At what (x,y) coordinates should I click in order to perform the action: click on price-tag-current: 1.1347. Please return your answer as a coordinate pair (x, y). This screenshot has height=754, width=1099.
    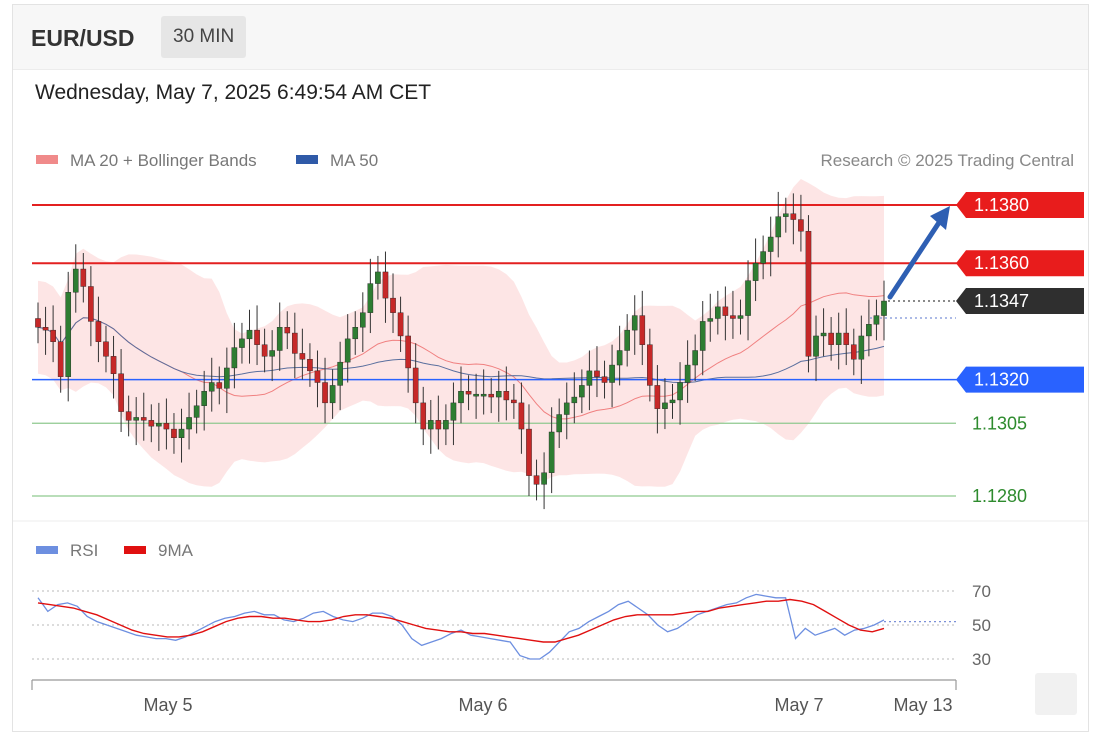
    Looking at the image, I should click on (1001, 301).